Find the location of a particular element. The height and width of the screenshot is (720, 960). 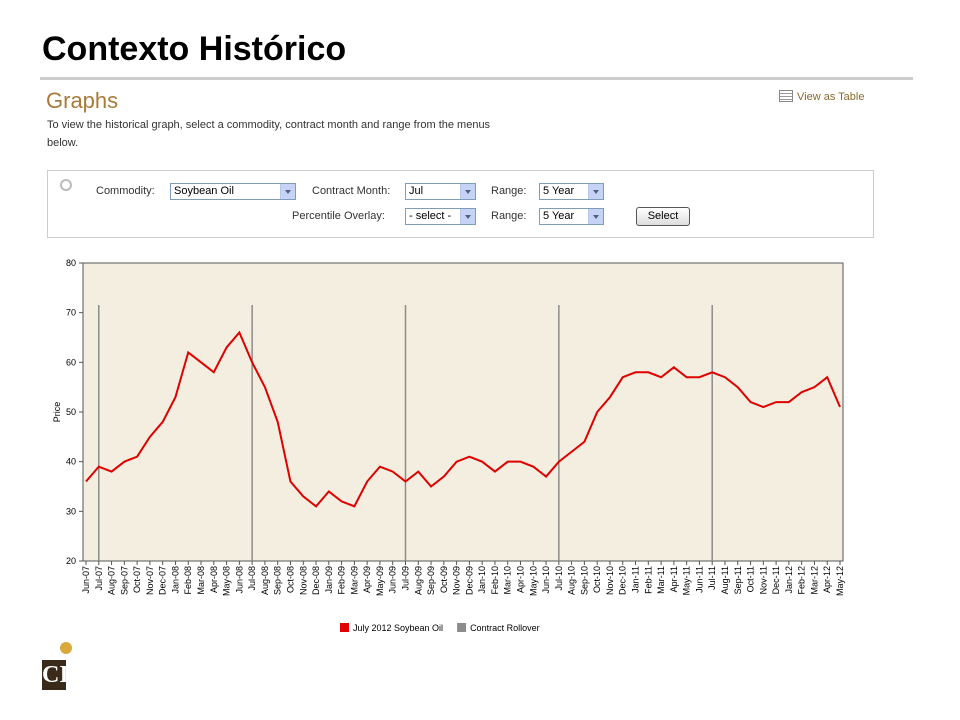

y-tick-label: 80 is located at coordinates (71, 263).